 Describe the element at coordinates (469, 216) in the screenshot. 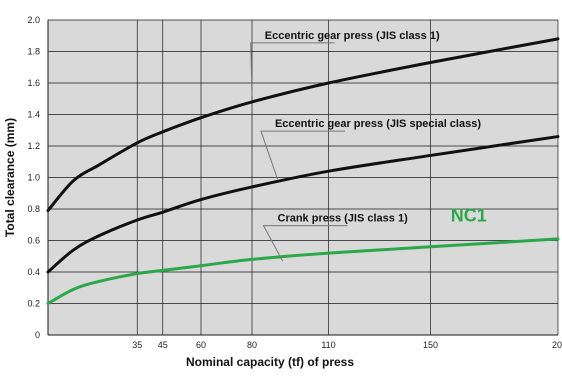

I see `brand-label: NC1` at that location.